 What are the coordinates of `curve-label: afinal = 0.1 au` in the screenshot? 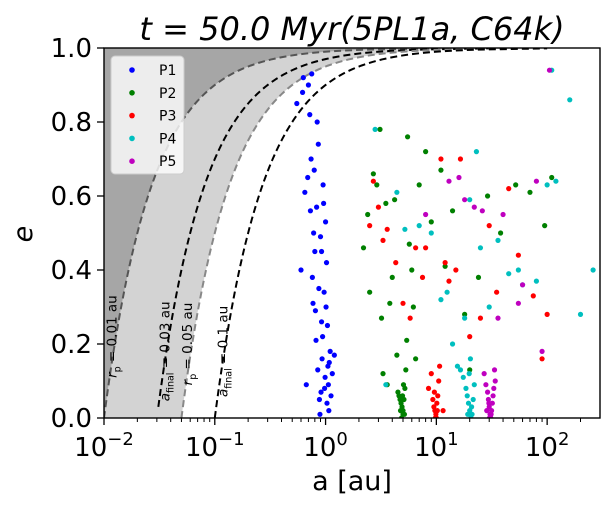 It's located at (224, 351).